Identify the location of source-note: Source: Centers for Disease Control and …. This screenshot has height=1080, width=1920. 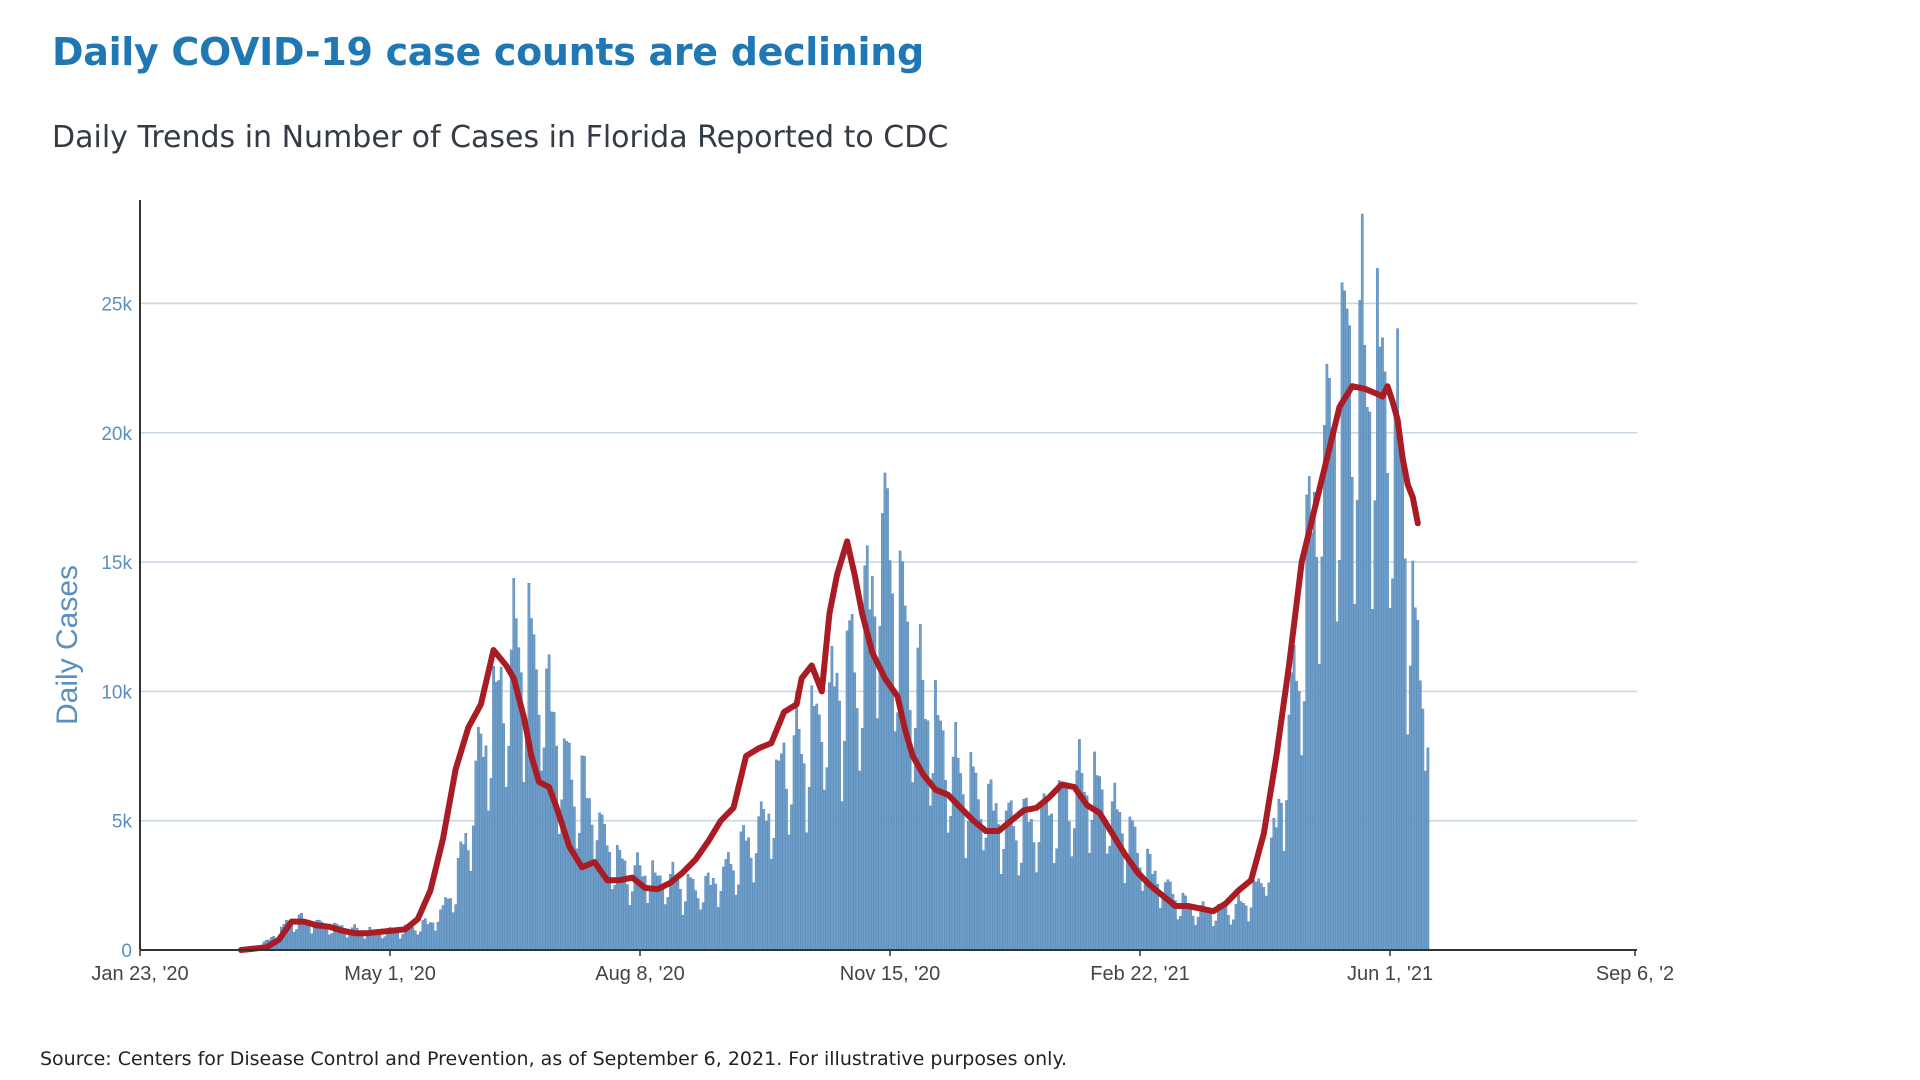
(554, 1059).